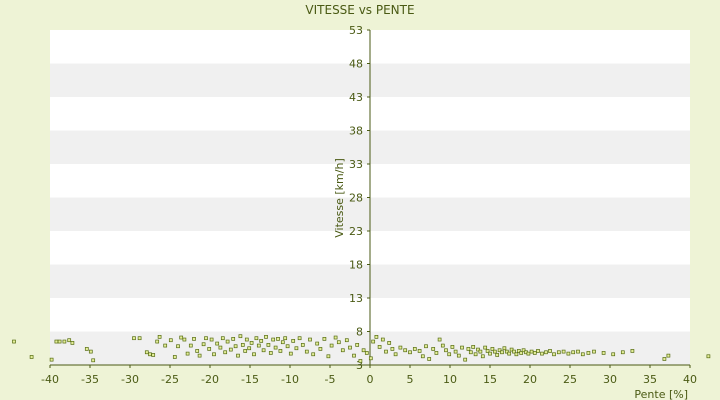 This screenshot has height=400, width=720. I want to click on x-tick-label: -25, so click(170, 379).